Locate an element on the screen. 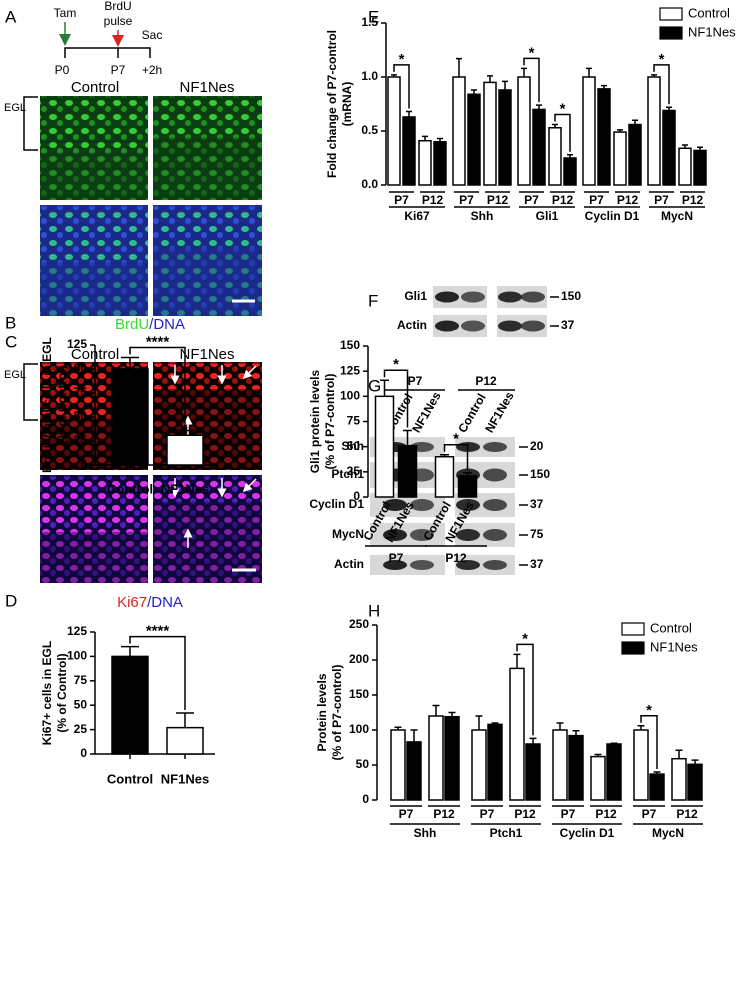 The width and height of the screenshot is (740, 985). y-tick-label: 150 is located at coordinates (359, 694).